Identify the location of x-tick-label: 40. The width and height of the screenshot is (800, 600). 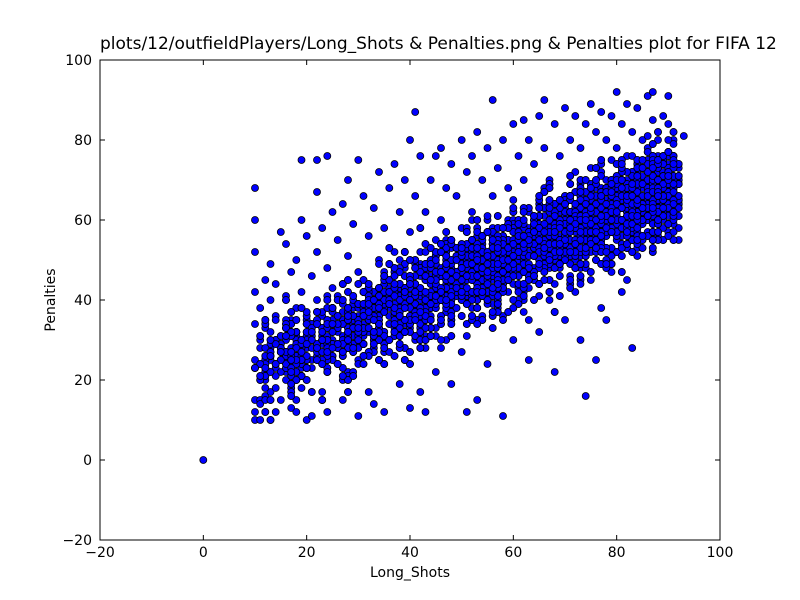
(410, 553).